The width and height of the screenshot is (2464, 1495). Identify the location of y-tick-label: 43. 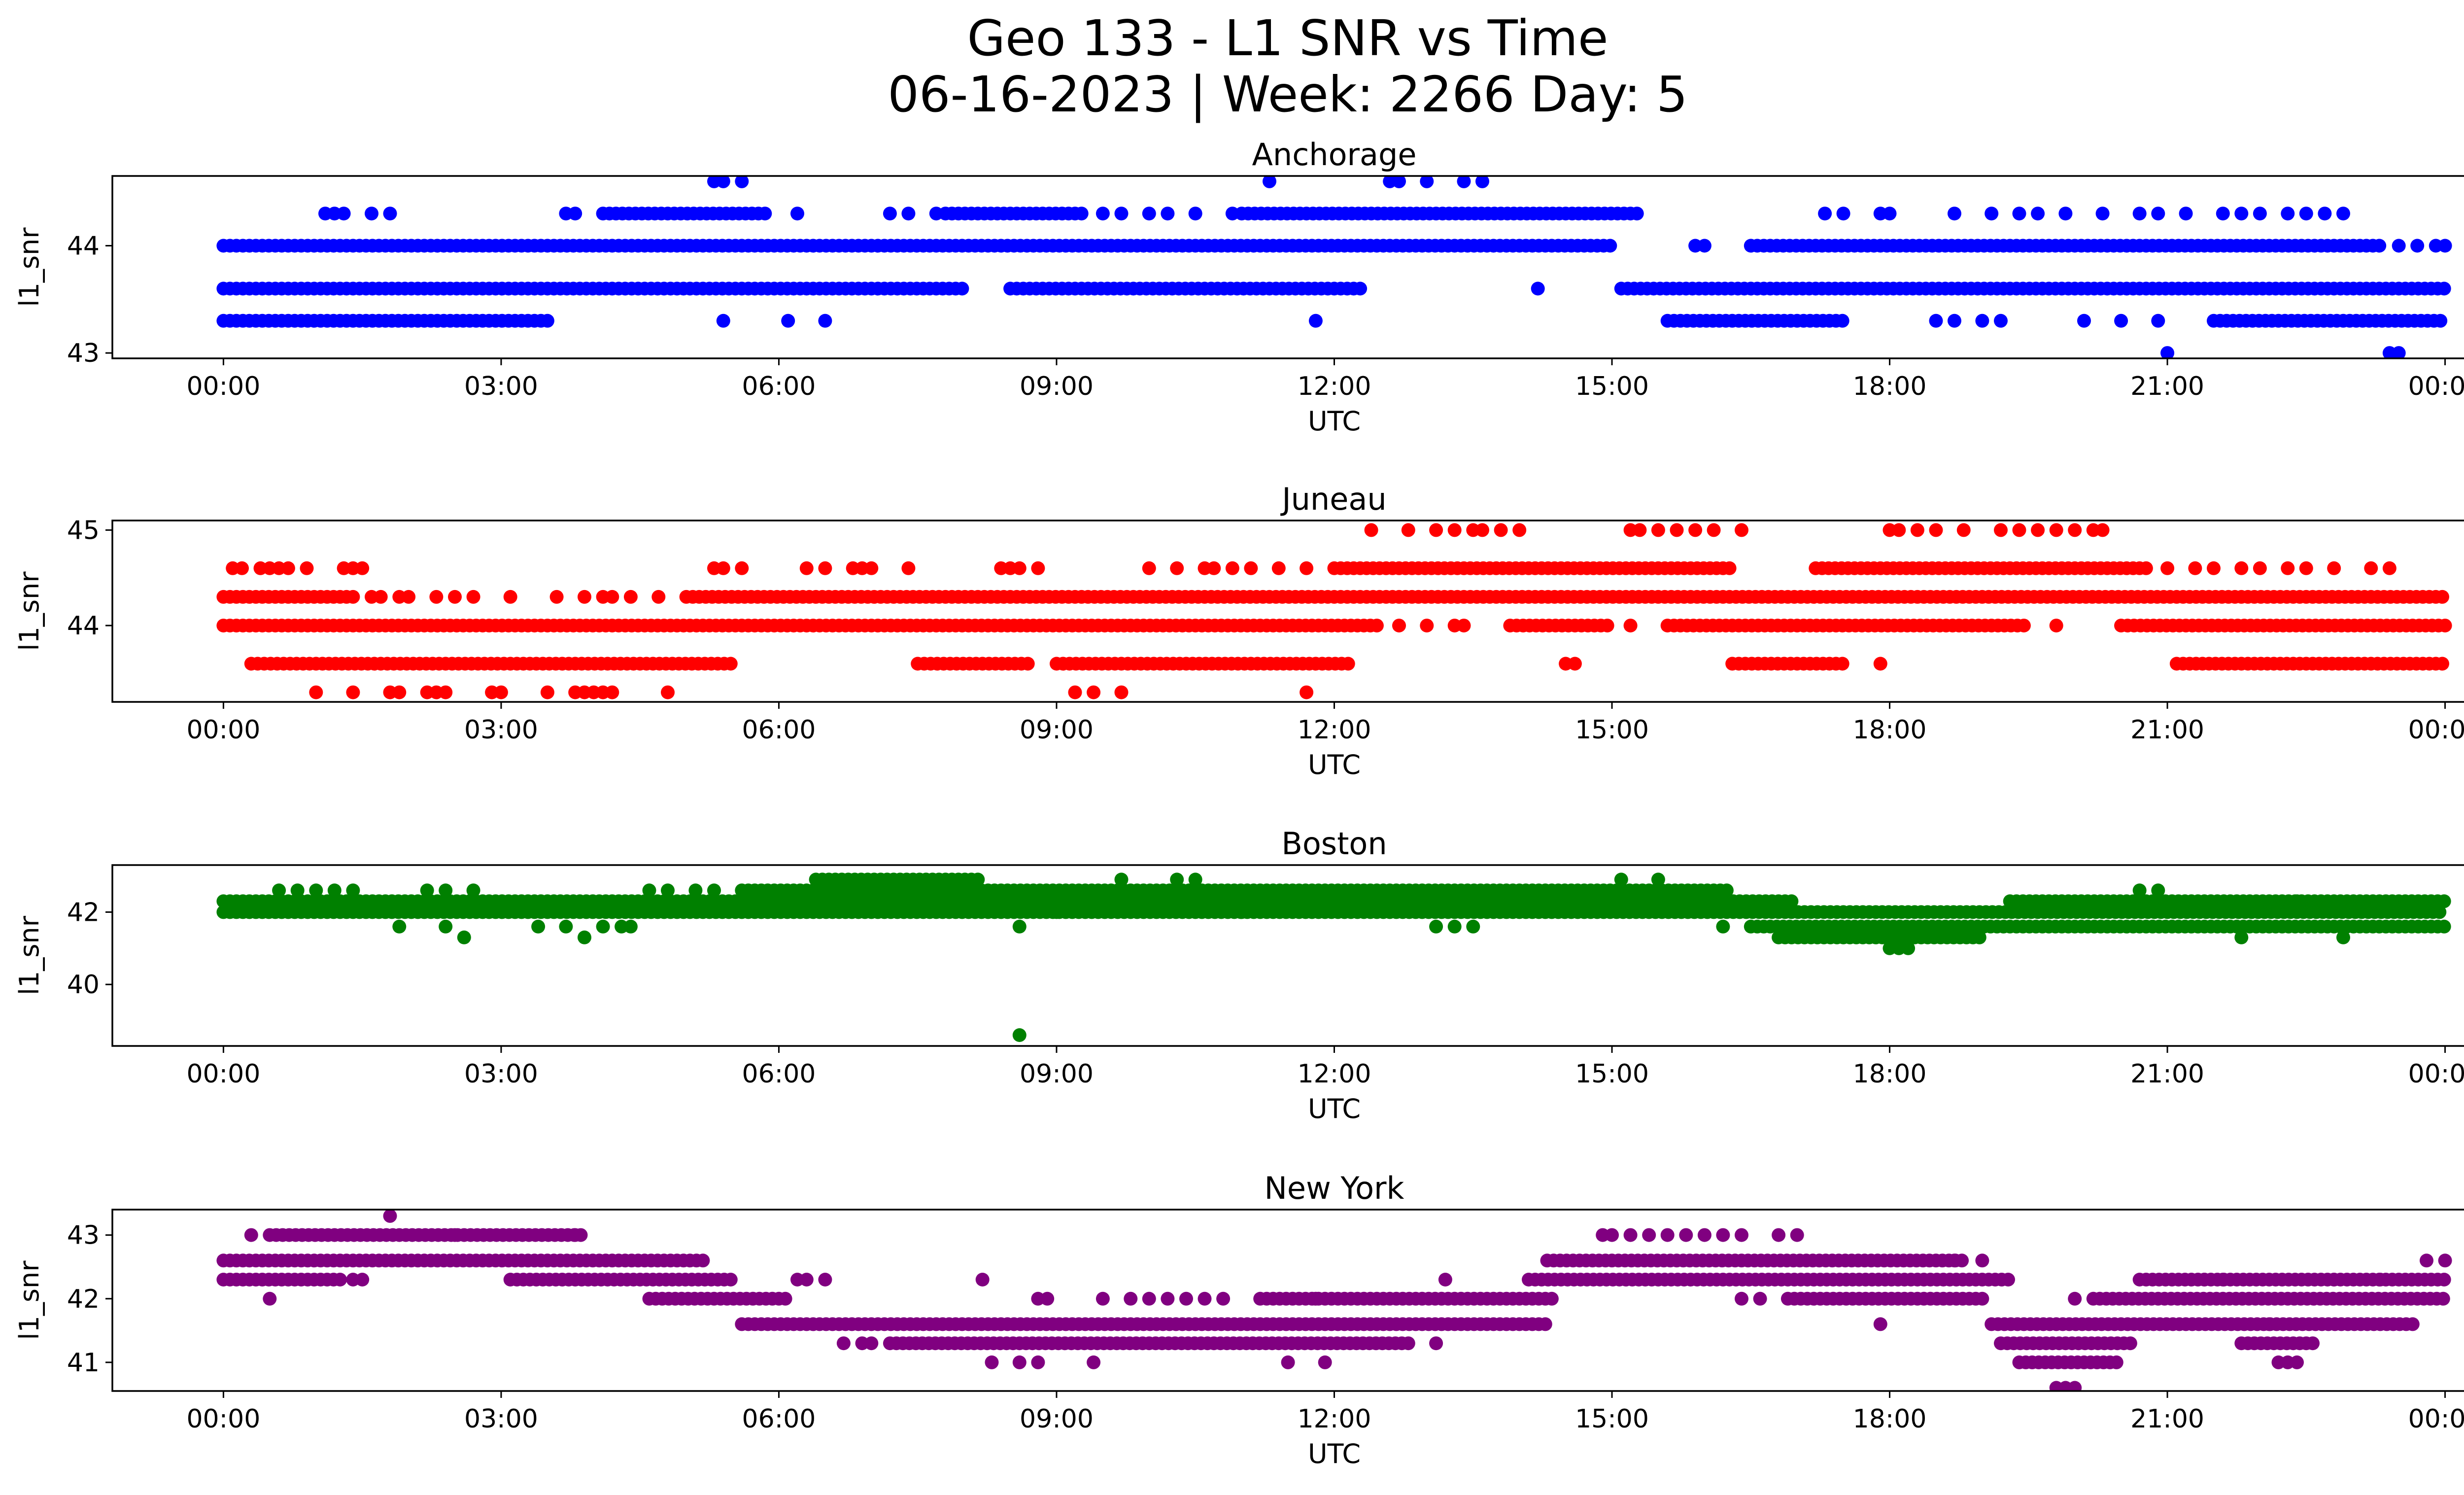
(83, 353).